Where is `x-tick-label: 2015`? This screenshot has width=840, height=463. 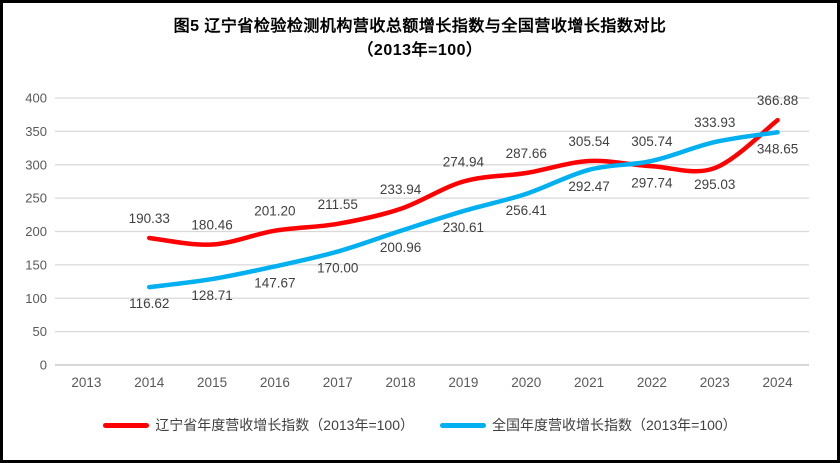 x-tick-label: 2015 is located at coordinates (212, 382).